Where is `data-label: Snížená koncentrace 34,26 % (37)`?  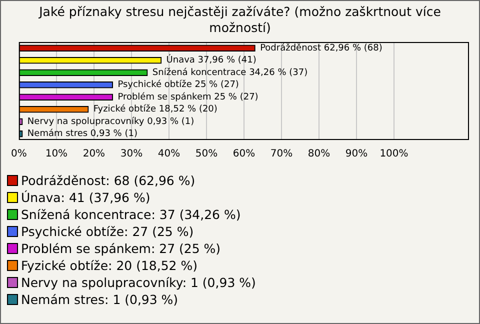
data-label: Snížená koncentrace 34,26 % (37) is located at coordinates (230, 72).